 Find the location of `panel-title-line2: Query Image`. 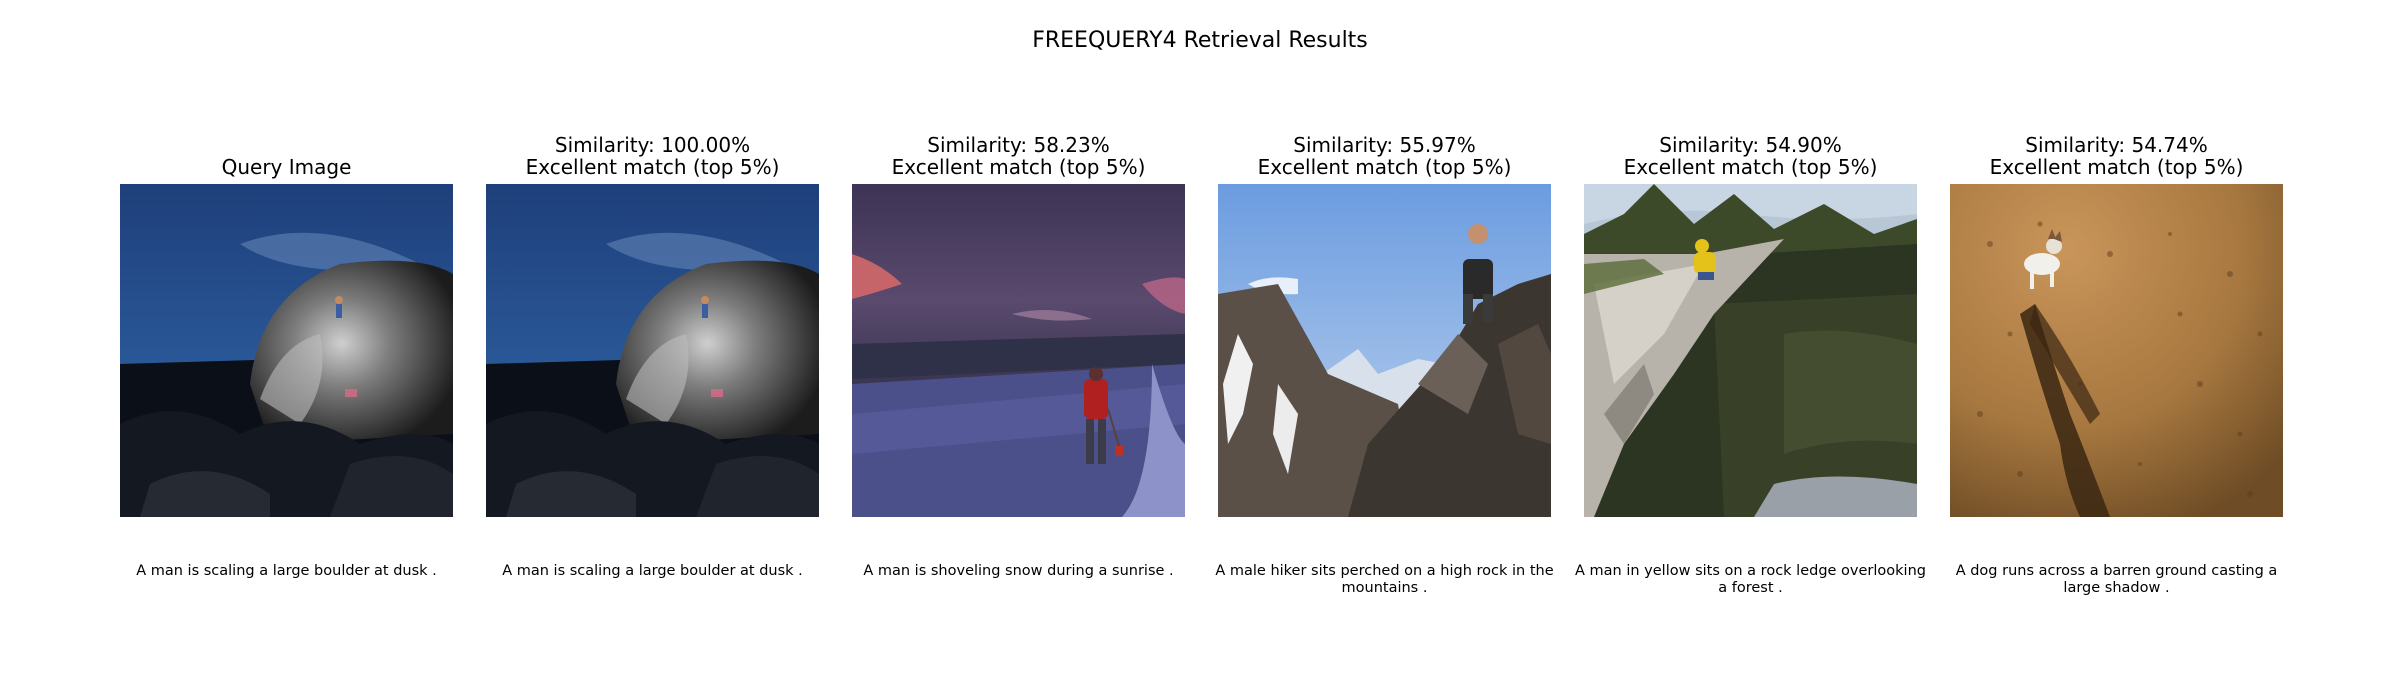

panel-title-line2: Query Image is located at coordinates (286, 167).